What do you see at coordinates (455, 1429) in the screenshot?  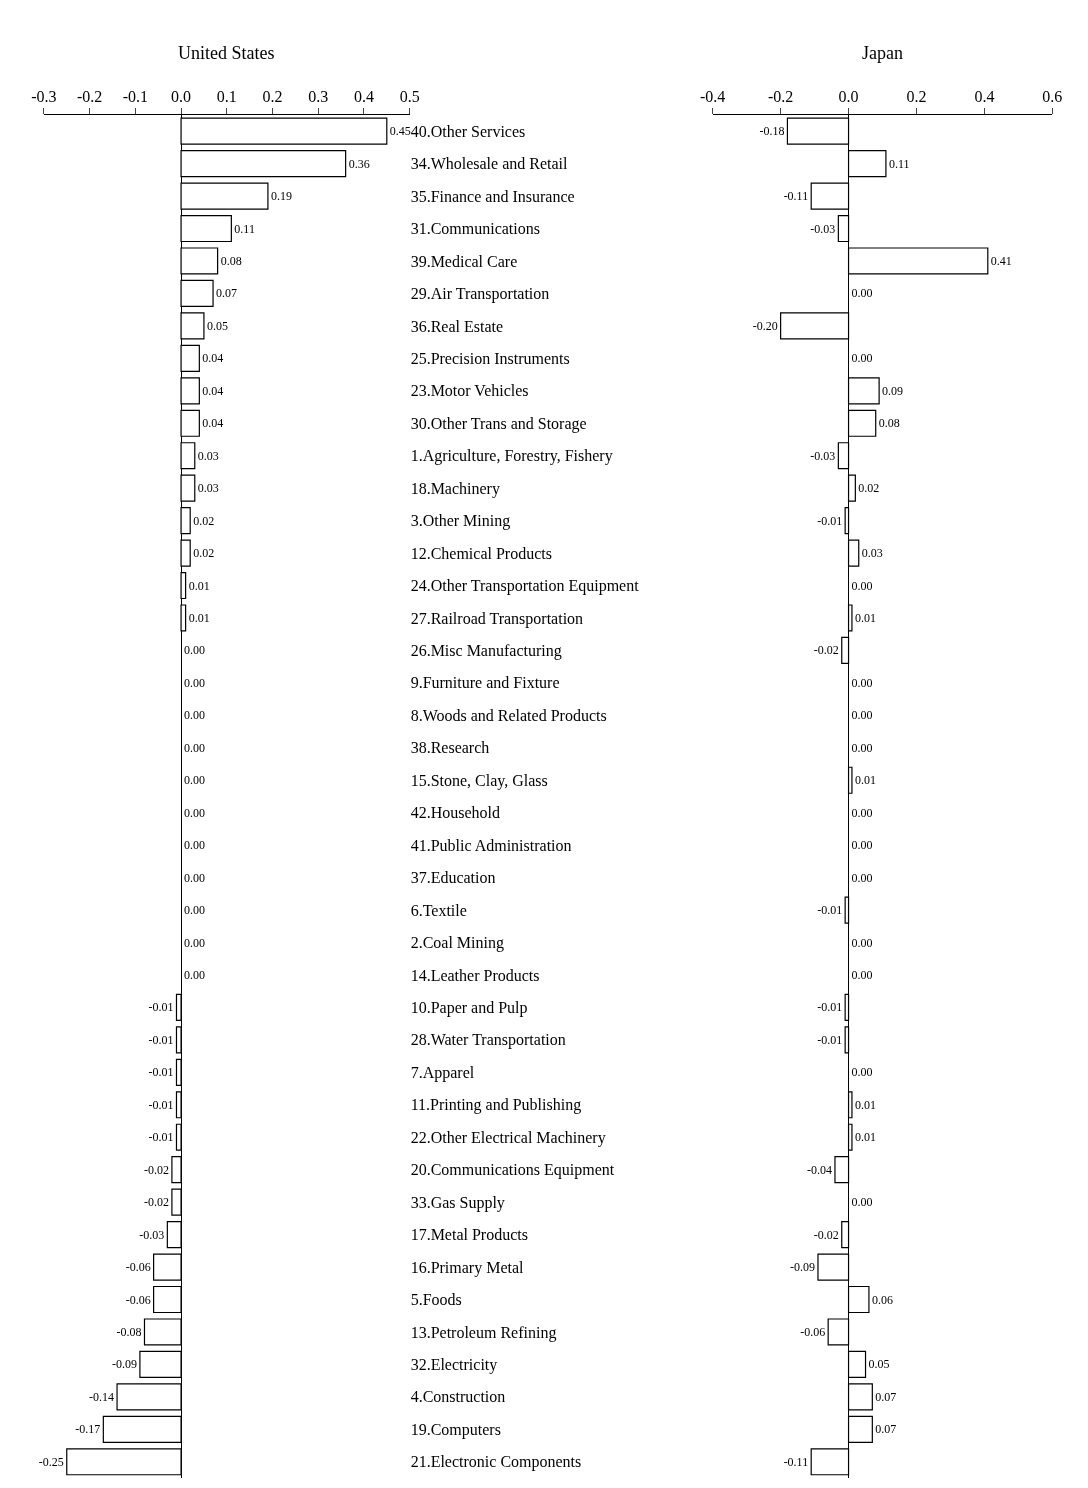 I see `y-tick-label: 19.Computers` at bounding box center [455, 1429].